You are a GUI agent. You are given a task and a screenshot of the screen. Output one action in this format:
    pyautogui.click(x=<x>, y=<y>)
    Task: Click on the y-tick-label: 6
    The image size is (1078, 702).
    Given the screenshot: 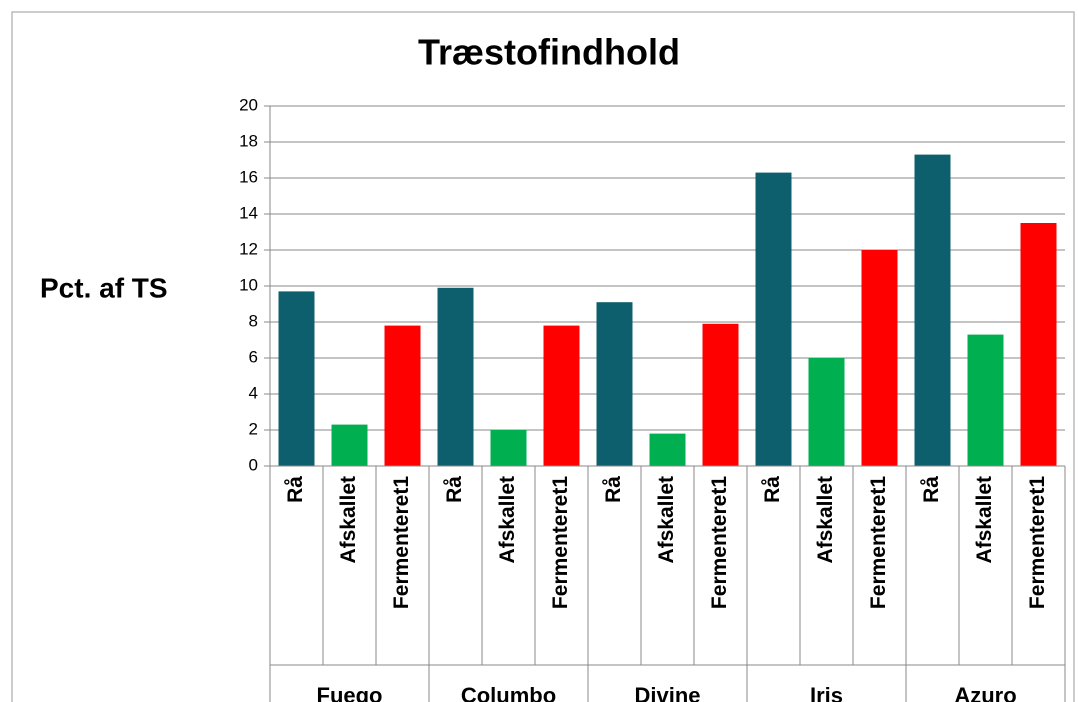 What is the action you would take?
    pyautogui.click(x=253, y=356)
    